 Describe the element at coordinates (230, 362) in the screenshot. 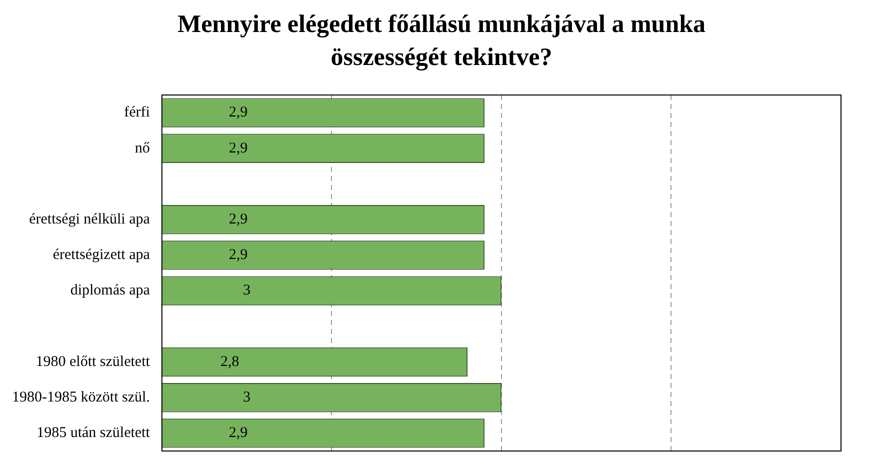

I see `data-label: 2,8` at that location.